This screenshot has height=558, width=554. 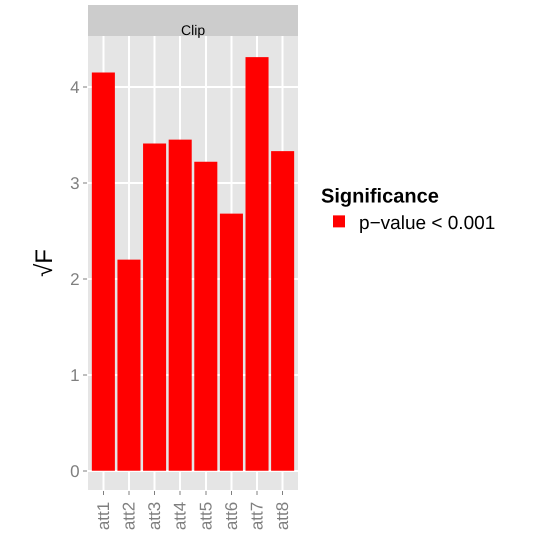 I want to click on legend-label: p−value < 0.001, so click(x=427, y=223).